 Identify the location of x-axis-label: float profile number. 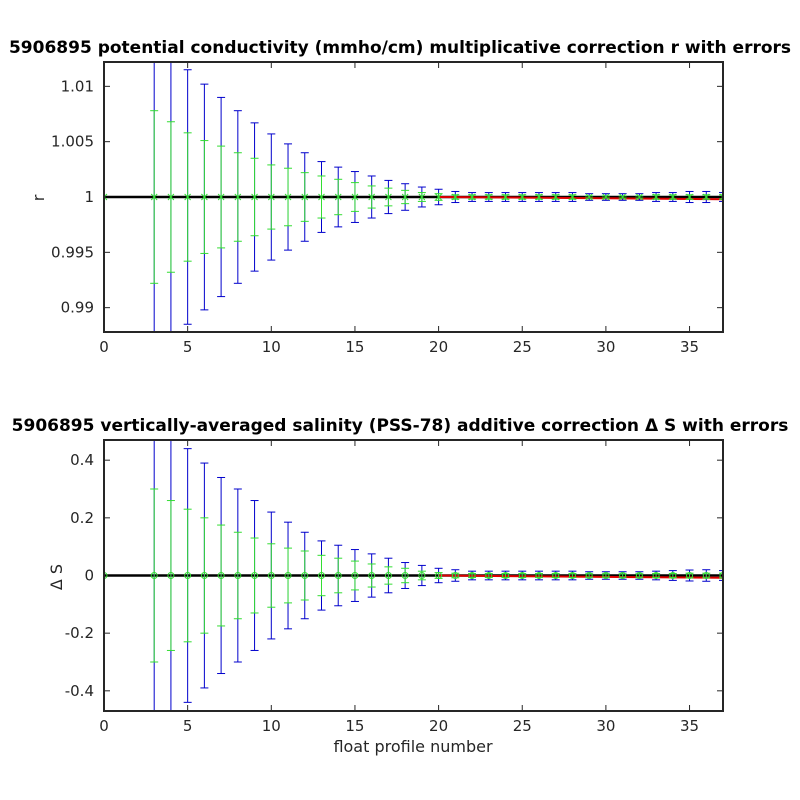
(413, 746).